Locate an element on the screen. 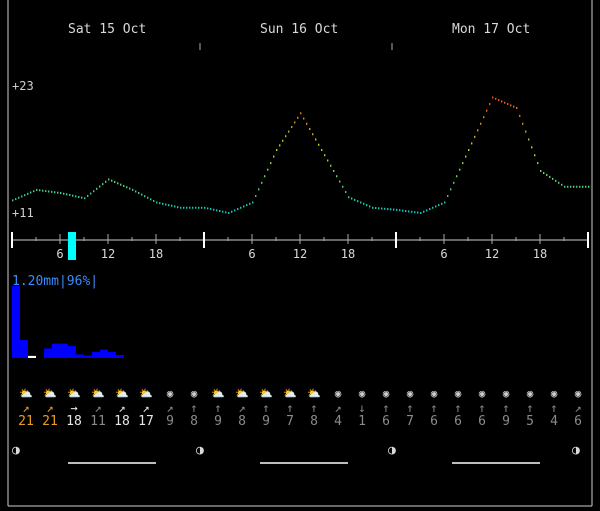  rain-summary-label: 1.20mm|96%| is located at coordinates (55, 281).